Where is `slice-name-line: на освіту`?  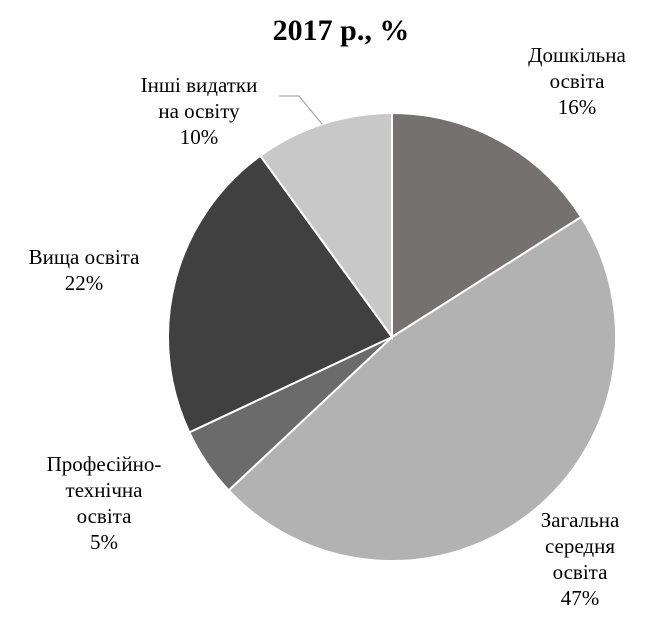 slice-name-line: на освіту is located at coordinates (199, 111).